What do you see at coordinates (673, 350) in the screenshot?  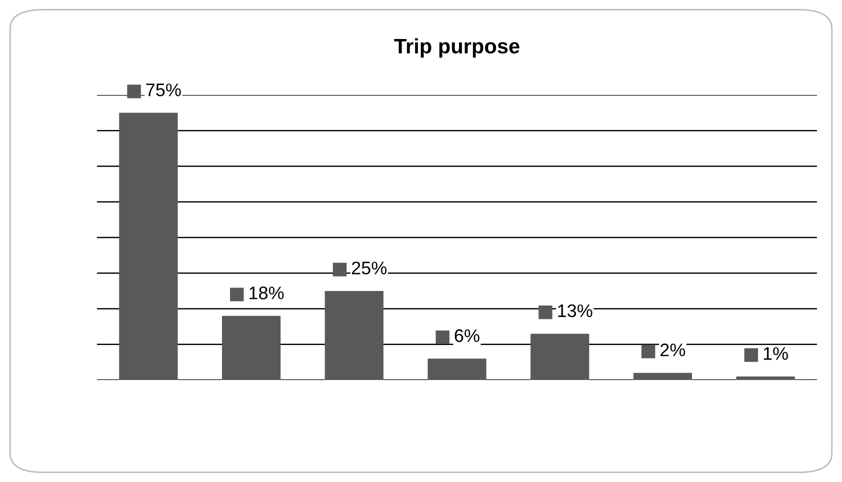 I see `data-label: 2%` at bounding box center [673, 350].